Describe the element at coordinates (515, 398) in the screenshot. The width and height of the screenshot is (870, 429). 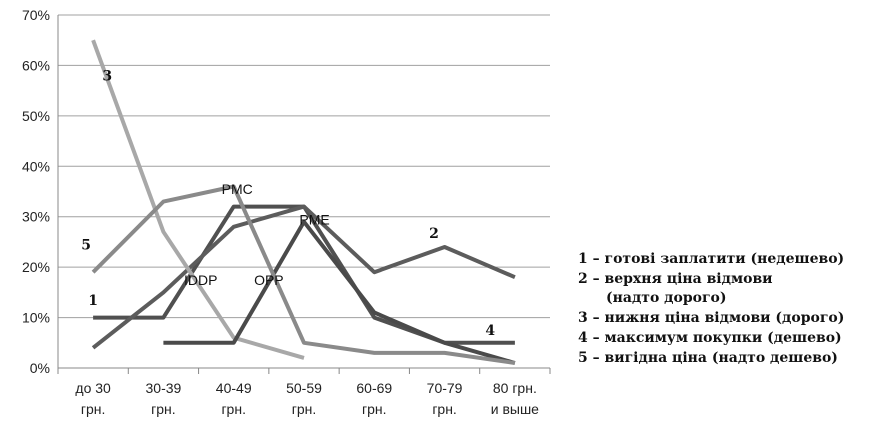
I see `x-tick-label: 80 грн. и выше` at that location.